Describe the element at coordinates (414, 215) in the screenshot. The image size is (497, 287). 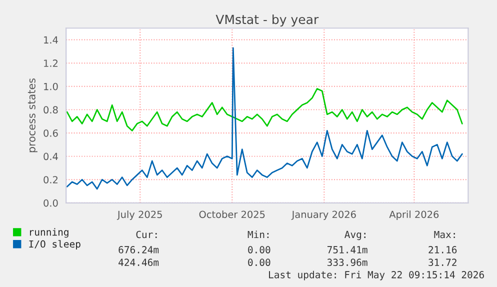
I see `x-tick-label: April 2026` at that location.